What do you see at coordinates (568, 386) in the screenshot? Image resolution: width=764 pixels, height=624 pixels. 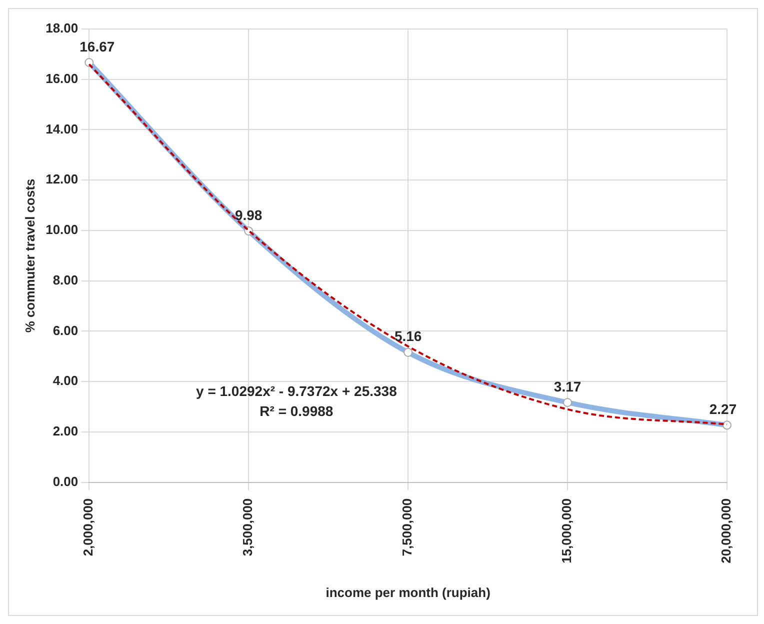 I see `data-label: 3.17` at bounding box center [568, 386].